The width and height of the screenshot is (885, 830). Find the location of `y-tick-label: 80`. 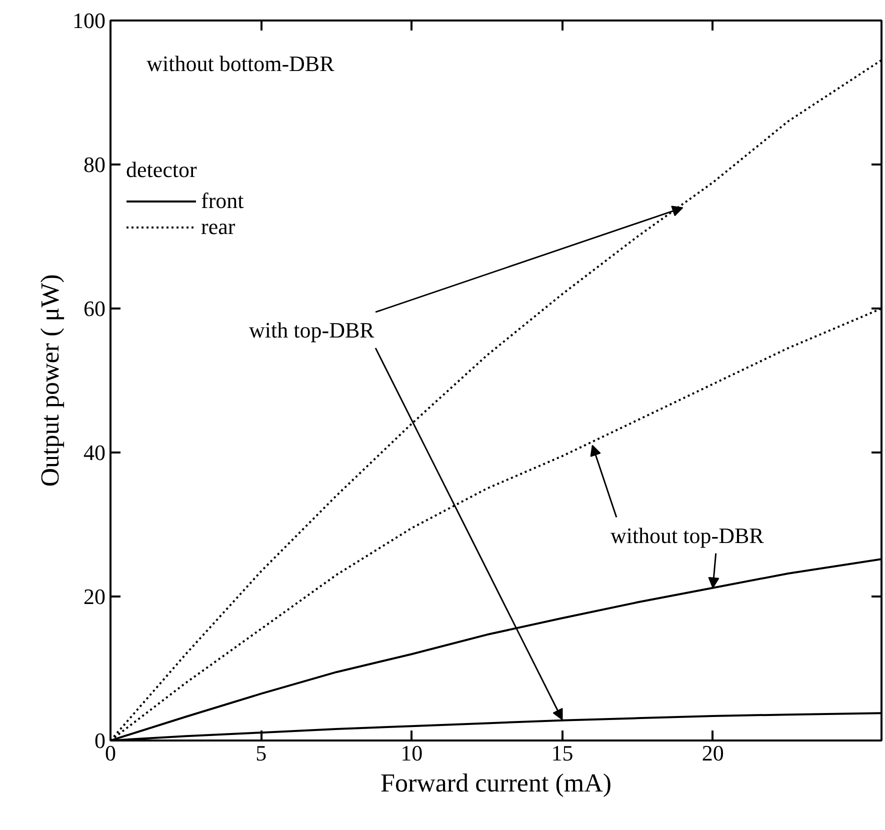

y-tick-label: 80 is located at coordinates (95, 164).